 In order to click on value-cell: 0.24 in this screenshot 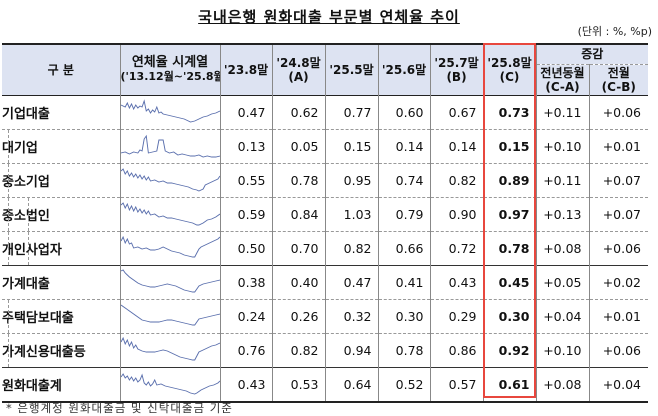, I will do `click(246, 315)`.